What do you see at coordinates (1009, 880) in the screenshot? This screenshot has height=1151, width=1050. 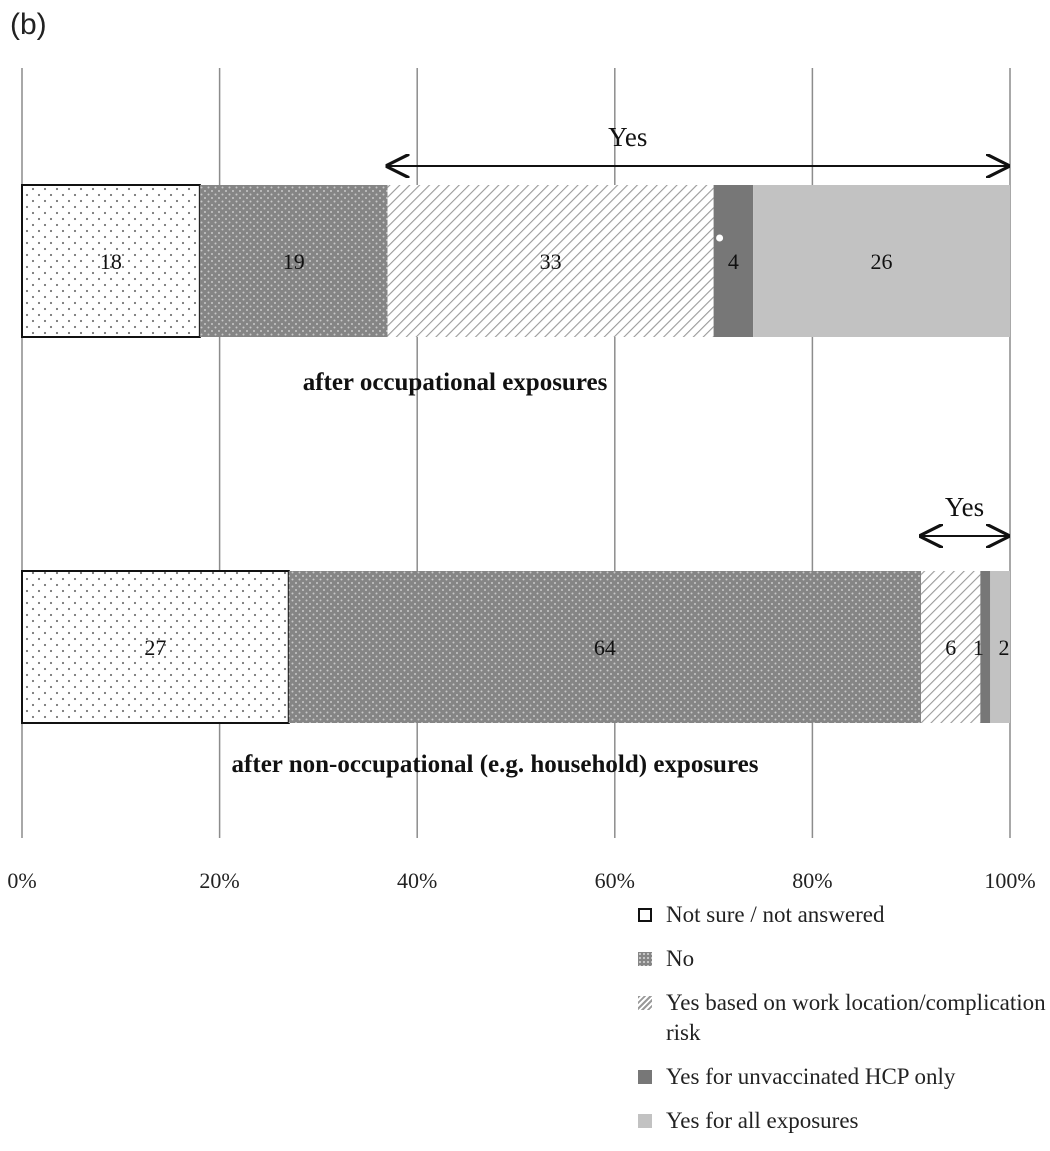 I see `x-tick-label: 100%` at bounding box center [1009, 880].